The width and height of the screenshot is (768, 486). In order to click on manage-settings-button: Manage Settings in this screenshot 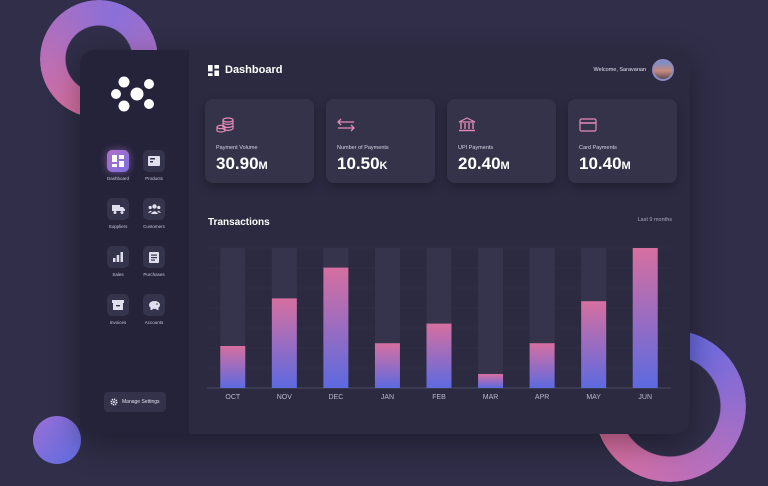, I will do `click(135, 402)`.